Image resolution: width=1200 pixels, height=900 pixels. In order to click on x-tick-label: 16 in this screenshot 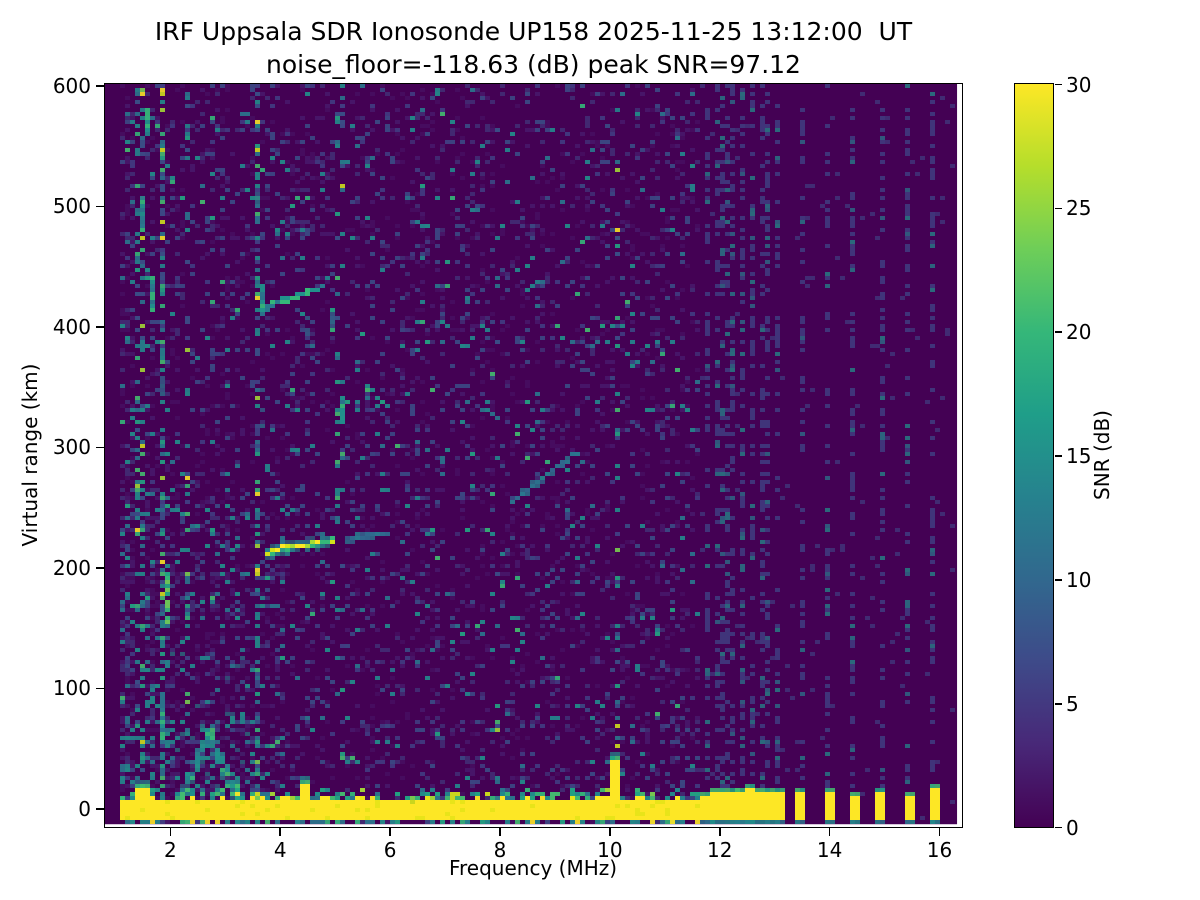, I will do `click(939, 850)`.